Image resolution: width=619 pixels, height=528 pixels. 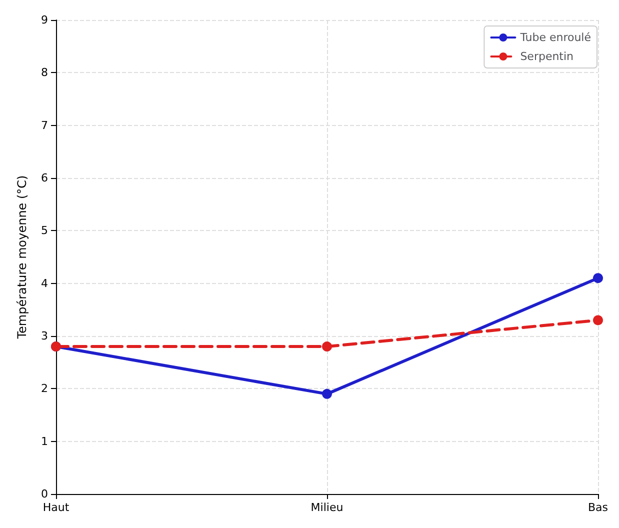 I want to click on x-tick-label: Bas, so click(x=598, y=507).